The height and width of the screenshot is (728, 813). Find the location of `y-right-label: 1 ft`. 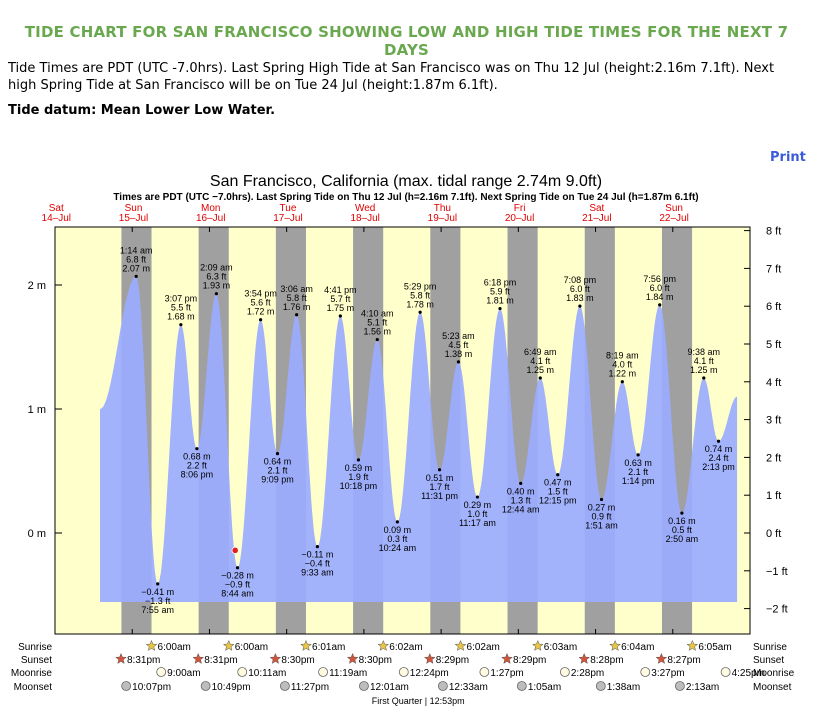

y-right-label: 1 ft is located at coordinates (773, 496).